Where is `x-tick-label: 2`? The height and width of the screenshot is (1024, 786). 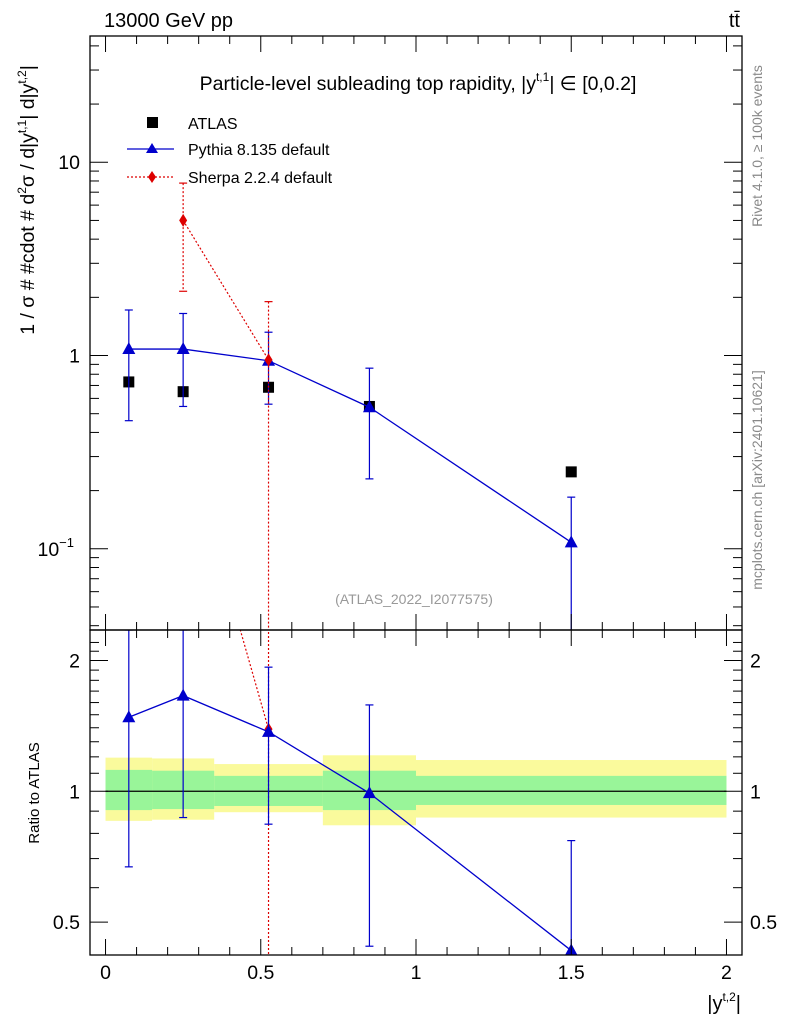
x-tick-label: 2 is located at coordinates (726, 973).